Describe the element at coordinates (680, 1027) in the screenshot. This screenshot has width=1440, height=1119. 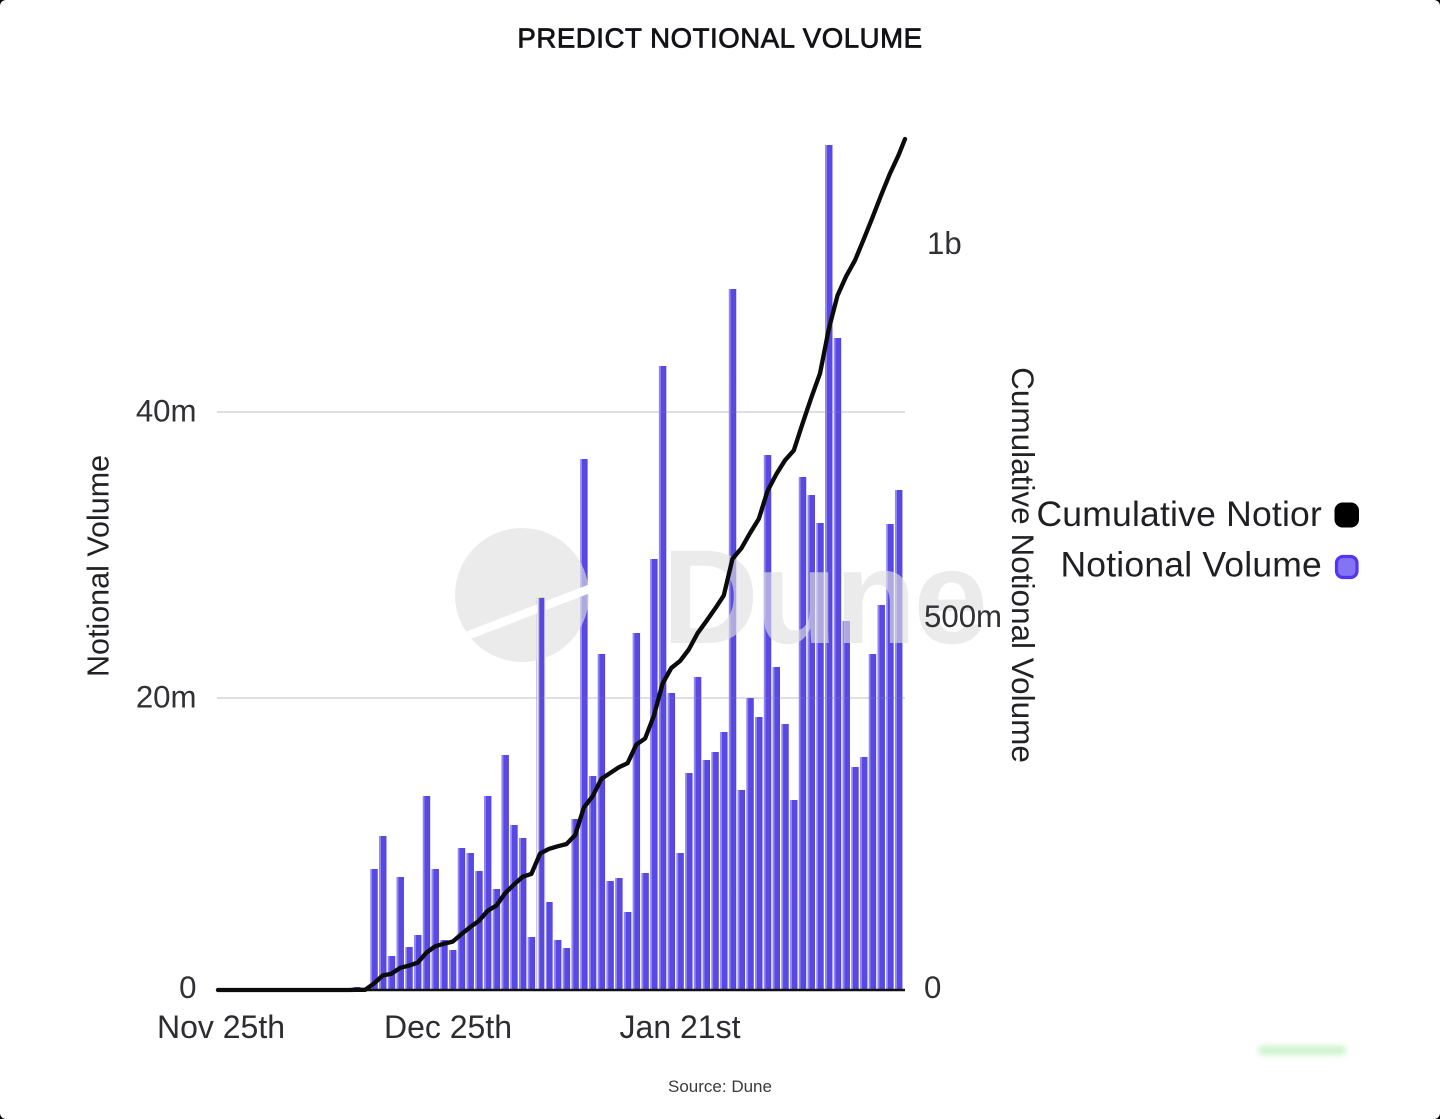
I see `svg-text: Jan 21st` at that location.